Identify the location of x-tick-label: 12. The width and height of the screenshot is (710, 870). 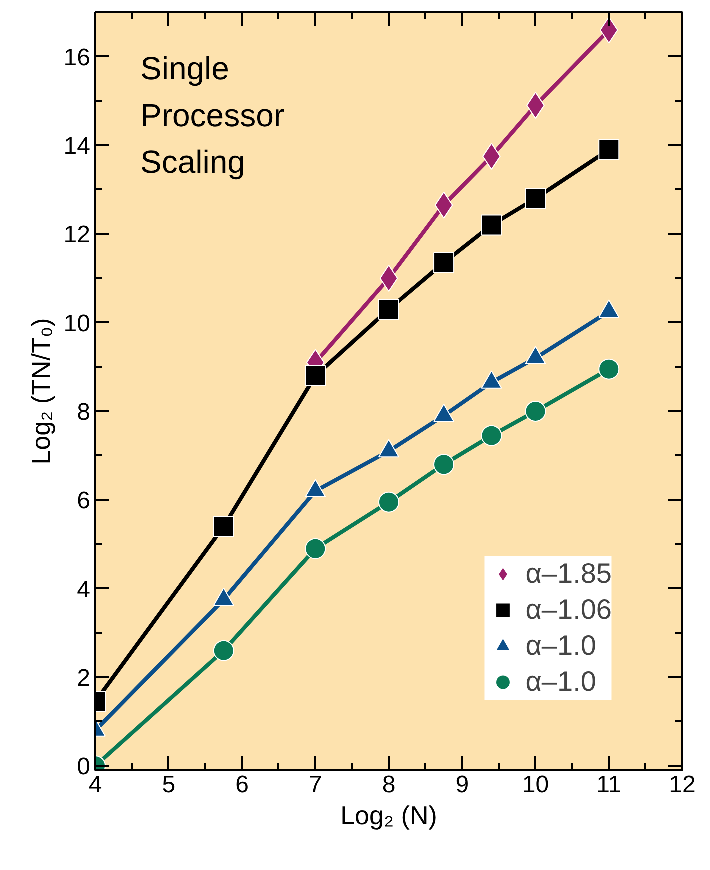
(682, 785).